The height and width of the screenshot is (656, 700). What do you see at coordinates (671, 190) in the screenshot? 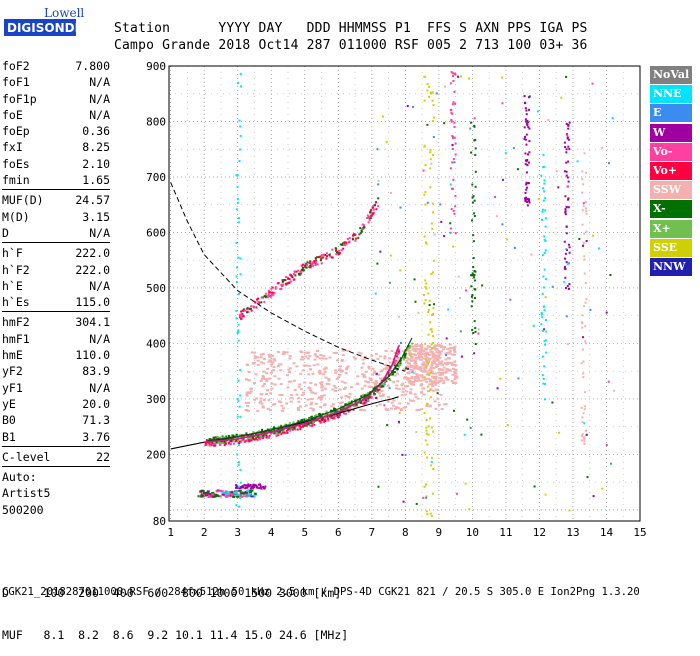
I see `legend-item: SSW` at bounding box center [671, 190].